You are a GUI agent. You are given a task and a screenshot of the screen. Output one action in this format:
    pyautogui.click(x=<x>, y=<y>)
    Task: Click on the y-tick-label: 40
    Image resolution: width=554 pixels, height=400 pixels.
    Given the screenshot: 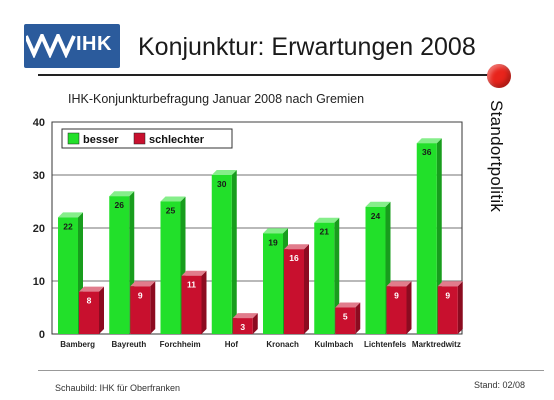 What is the action you would take?
    pyautogui.click(x=39, y=123)
    